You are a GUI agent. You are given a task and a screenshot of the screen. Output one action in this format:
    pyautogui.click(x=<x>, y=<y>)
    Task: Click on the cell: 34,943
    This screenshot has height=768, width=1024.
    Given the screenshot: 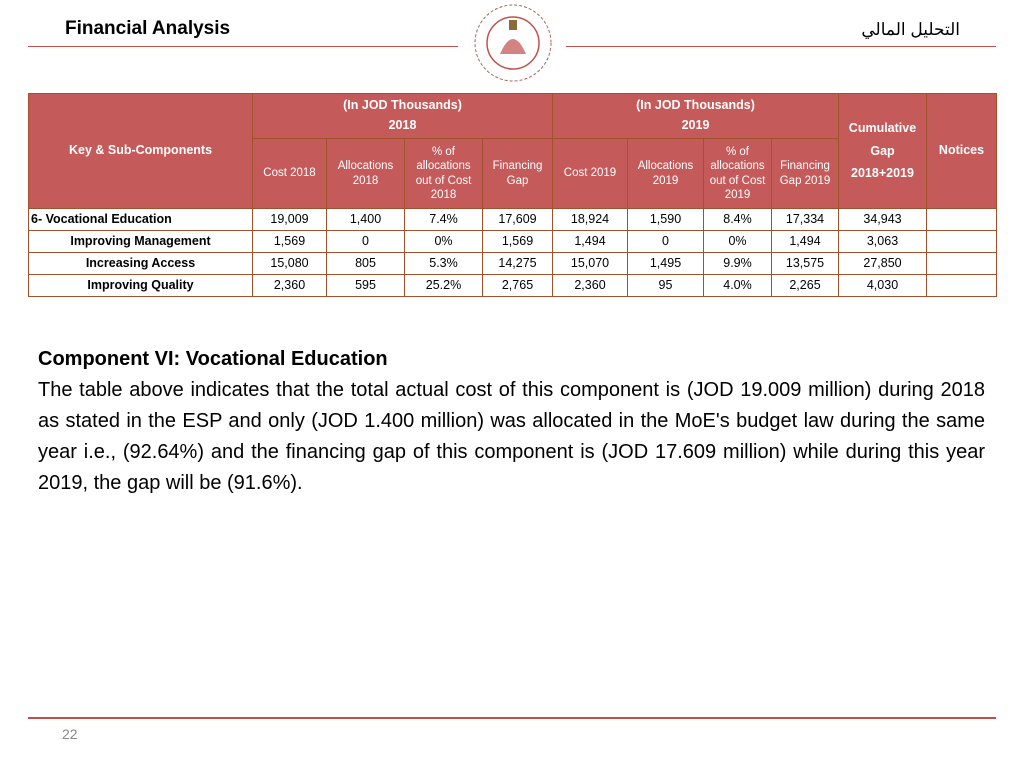 What is the action you would take?
    pyautogui.click(x=882, y=219)
    